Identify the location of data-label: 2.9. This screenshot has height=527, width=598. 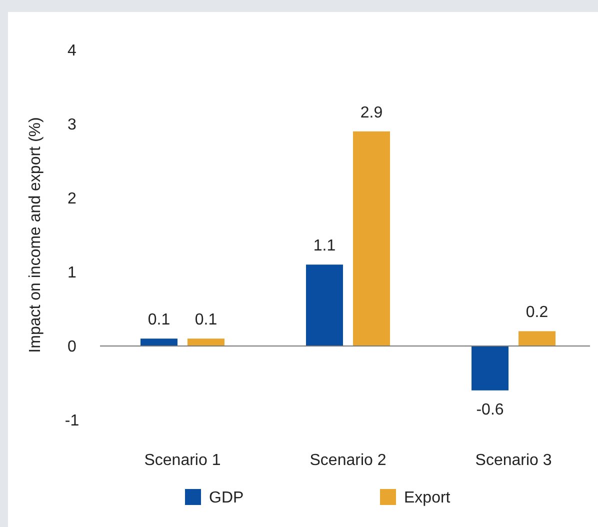
(371, 113).